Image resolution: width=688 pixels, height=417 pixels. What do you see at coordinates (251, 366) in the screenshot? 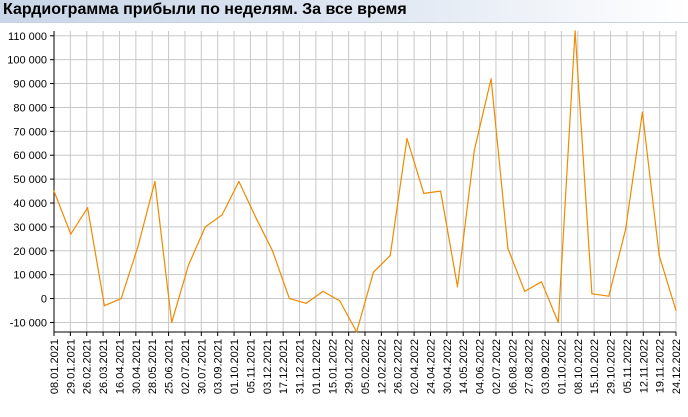
I see `x-tick-label: 05.11.2021` at bounding box center [251, 366].